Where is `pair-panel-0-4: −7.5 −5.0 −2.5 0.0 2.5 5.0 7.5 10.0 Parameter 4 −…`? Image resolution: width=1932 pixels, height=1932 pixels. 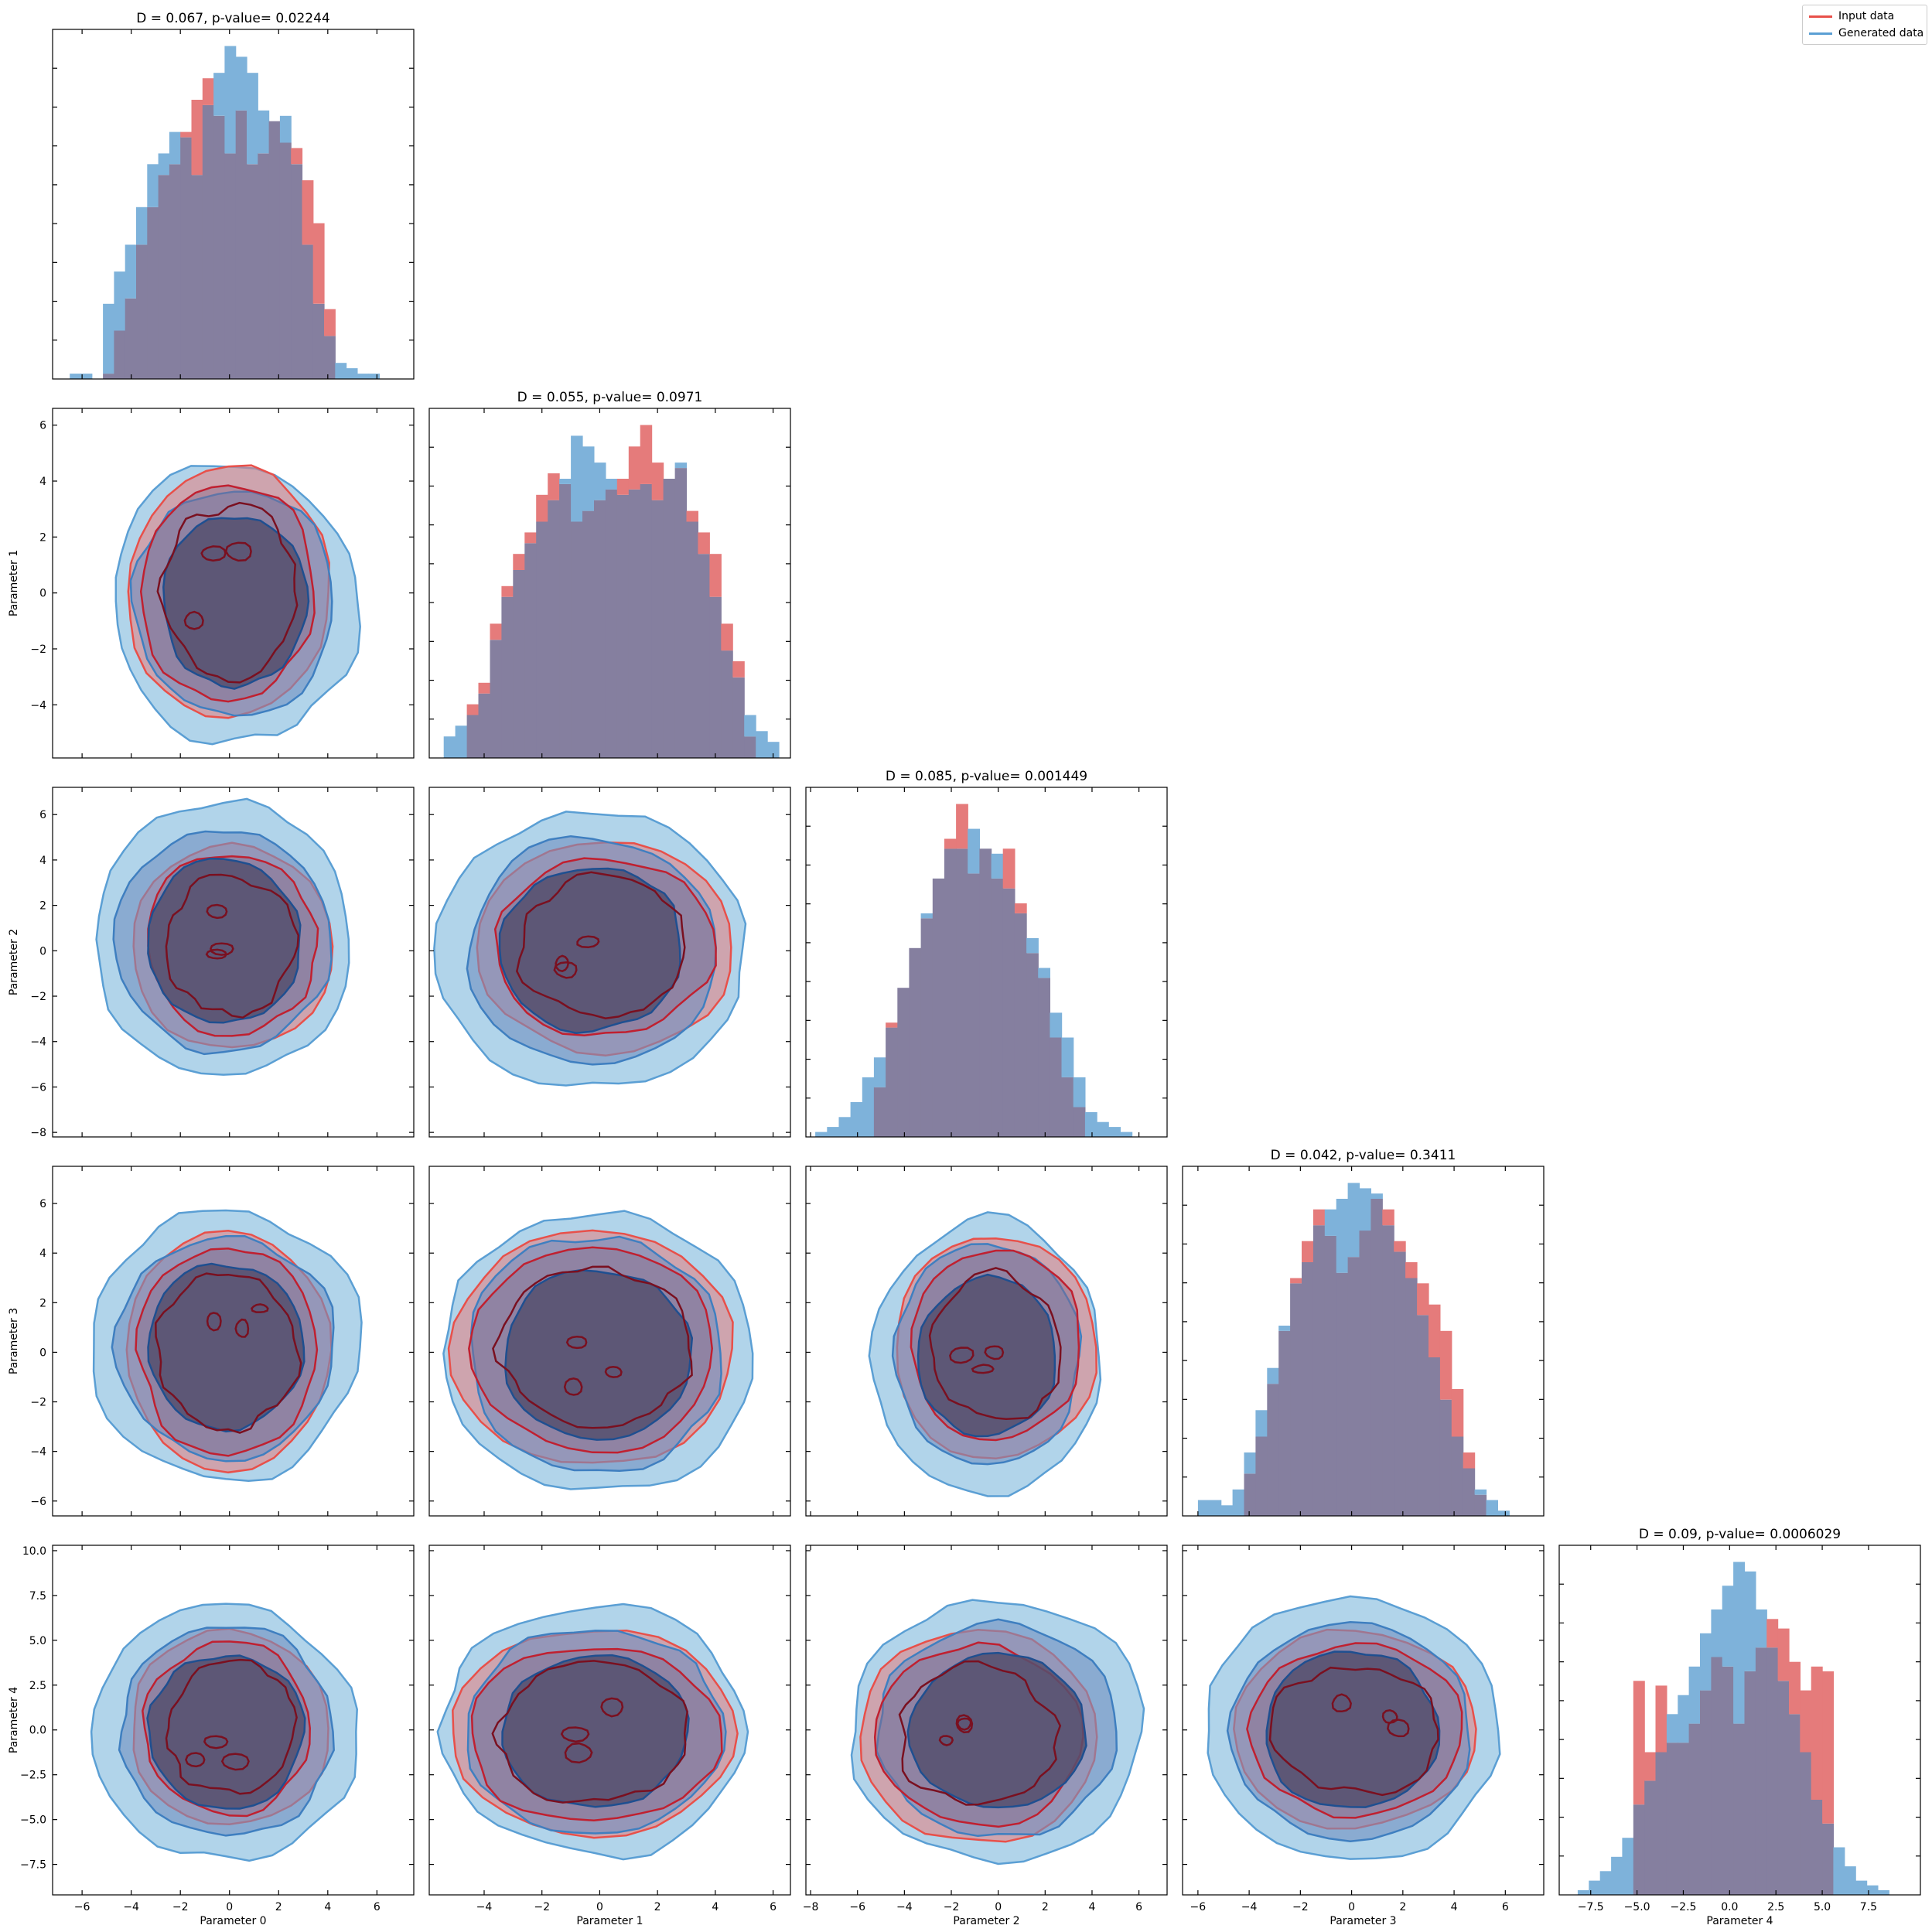
pair-panel-0-4: −7.5 −5.0 −2.5 0.0 2.5 5.0 7.5 10.0 Parameter 4 −… is located at coordinates (211, 1736).